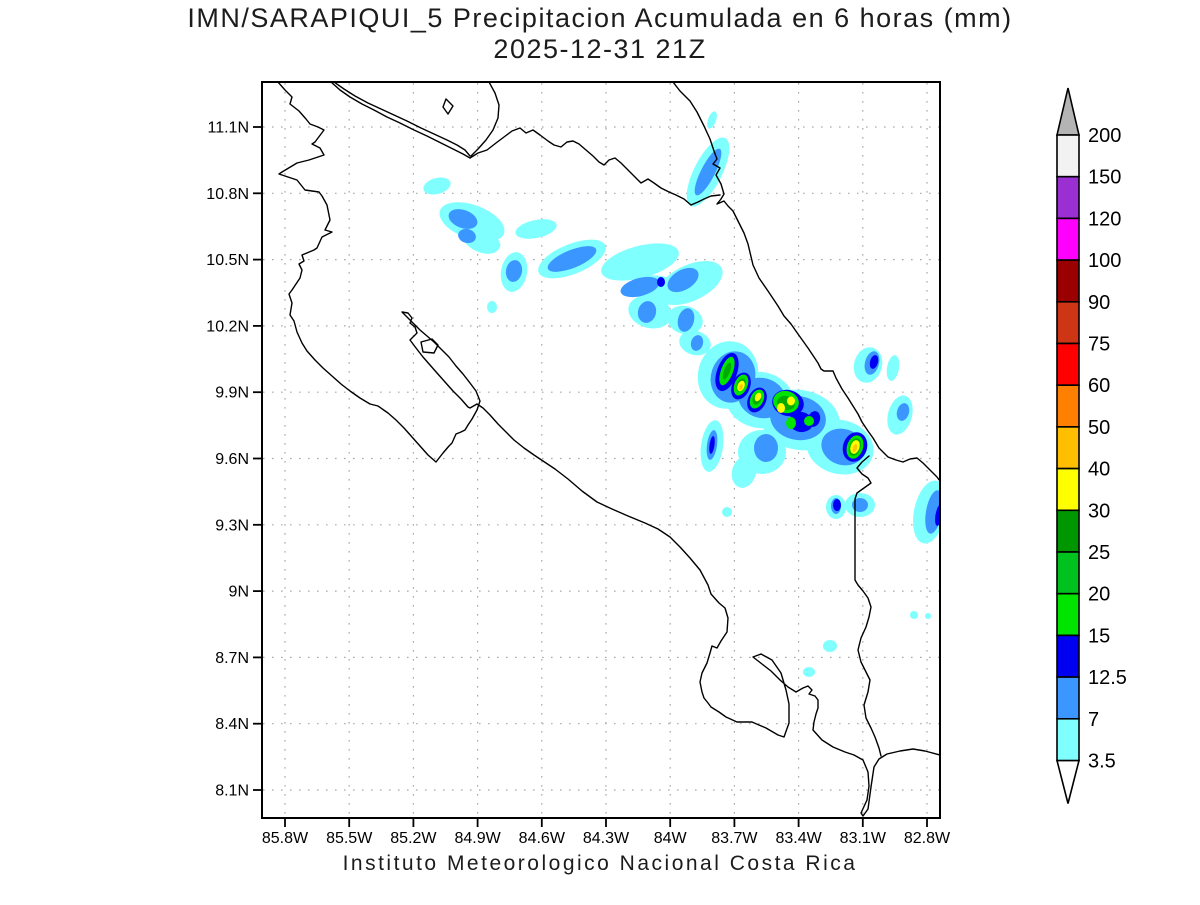 Image resolution: width=1200 pixels, height=905 pixels. I want to click on colorbar-label: 3.5, so click(1102, 762).